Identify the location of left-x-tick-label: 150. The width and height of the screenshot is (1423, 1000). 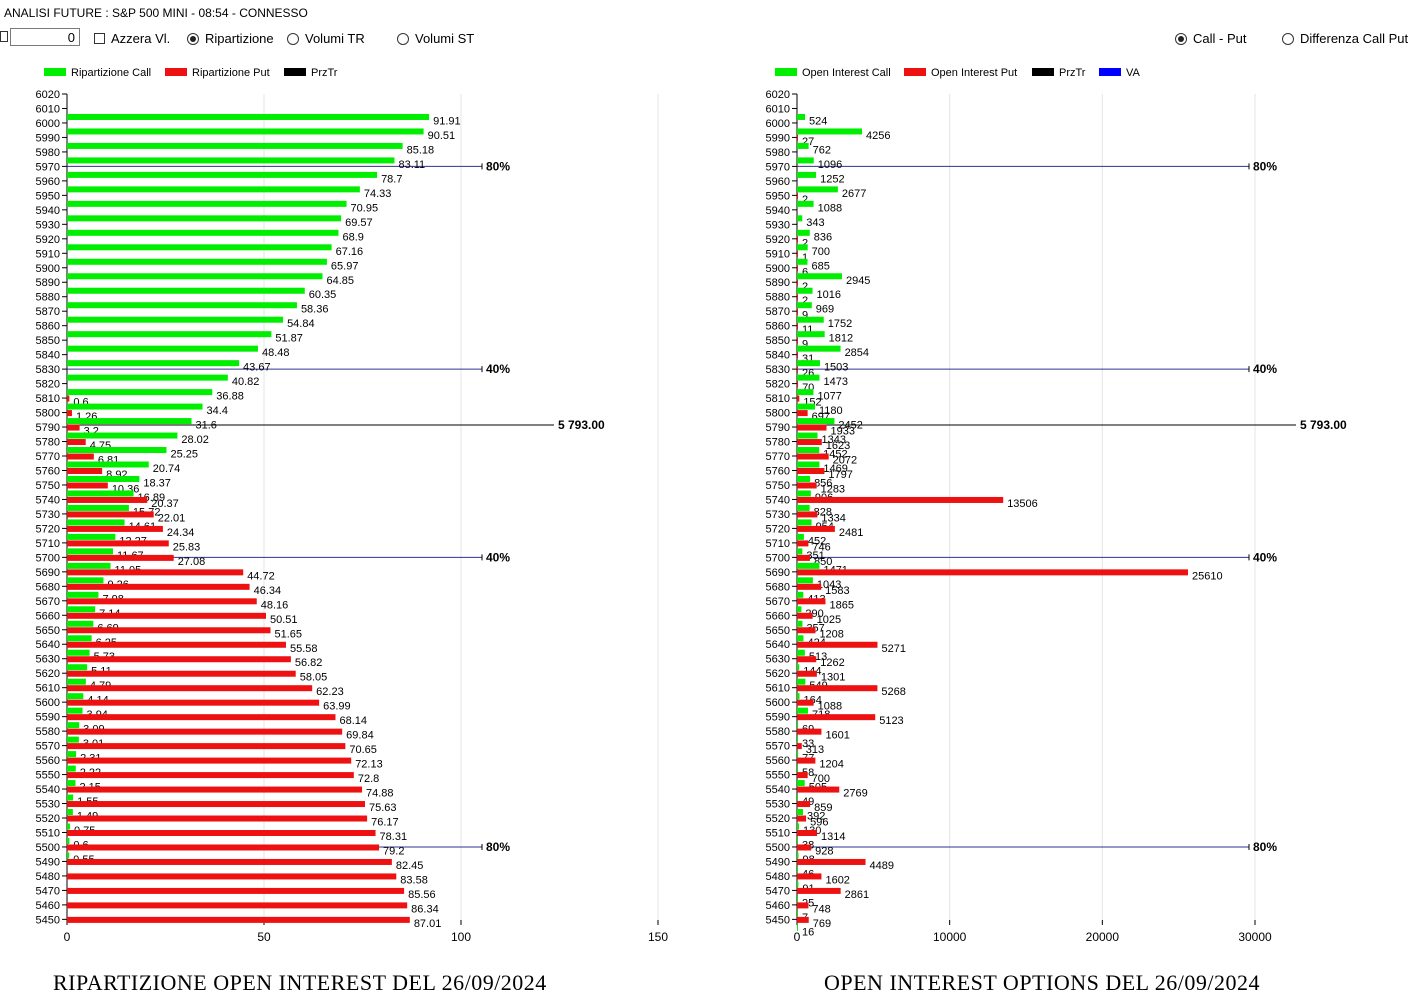
(658, 937).